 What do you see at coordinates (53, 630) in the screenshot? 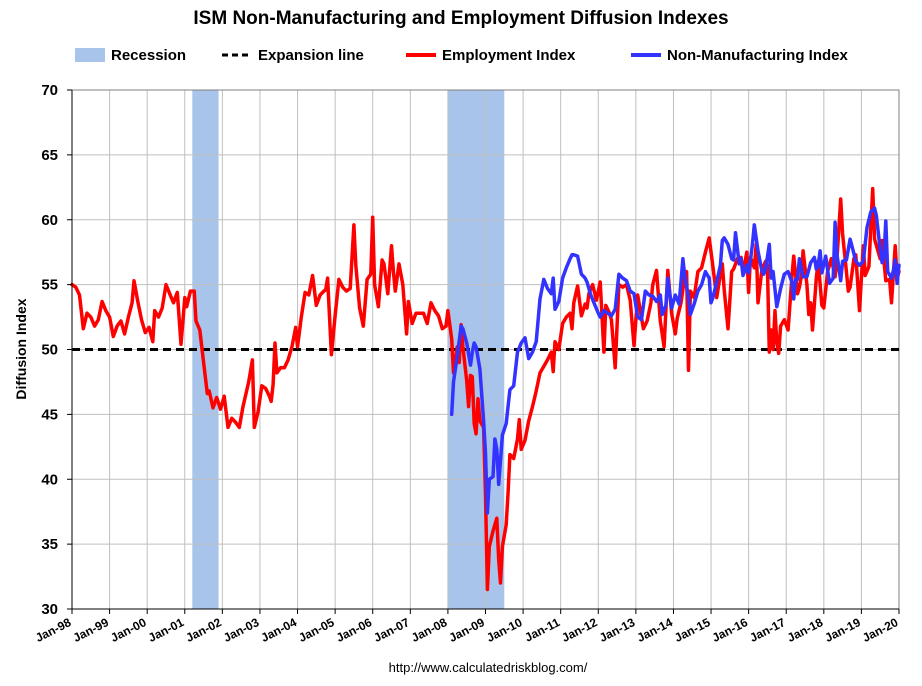
I see `x-tick-label: Jan-98` at bounding box center [53, 630].